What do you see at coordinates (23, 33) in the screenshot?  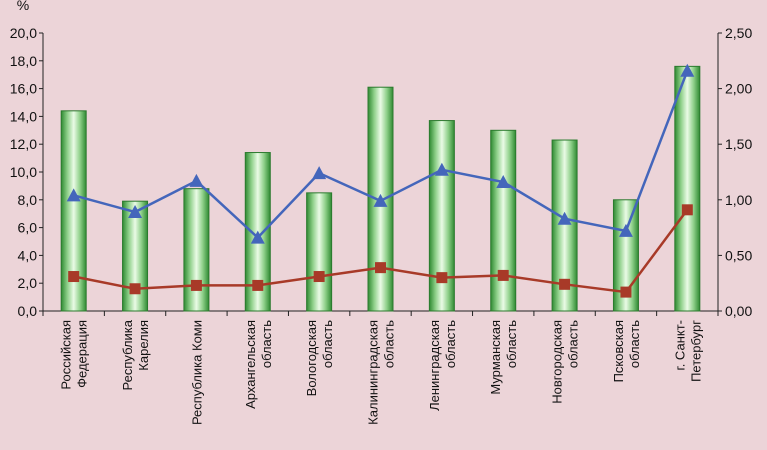 I see `y-left-tick-label: 20,0` at bounding box center [23, 33].